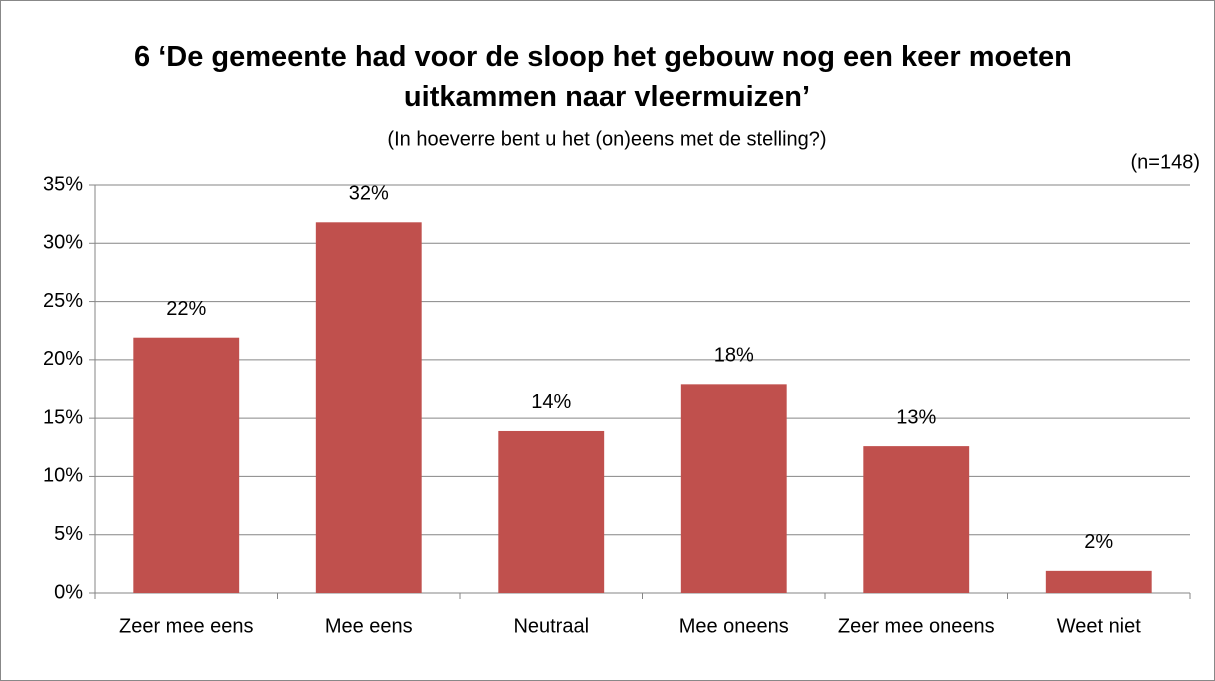 The image size is (1215, 681). I want to click on y-tick-label: 30%, so click(63, 243).